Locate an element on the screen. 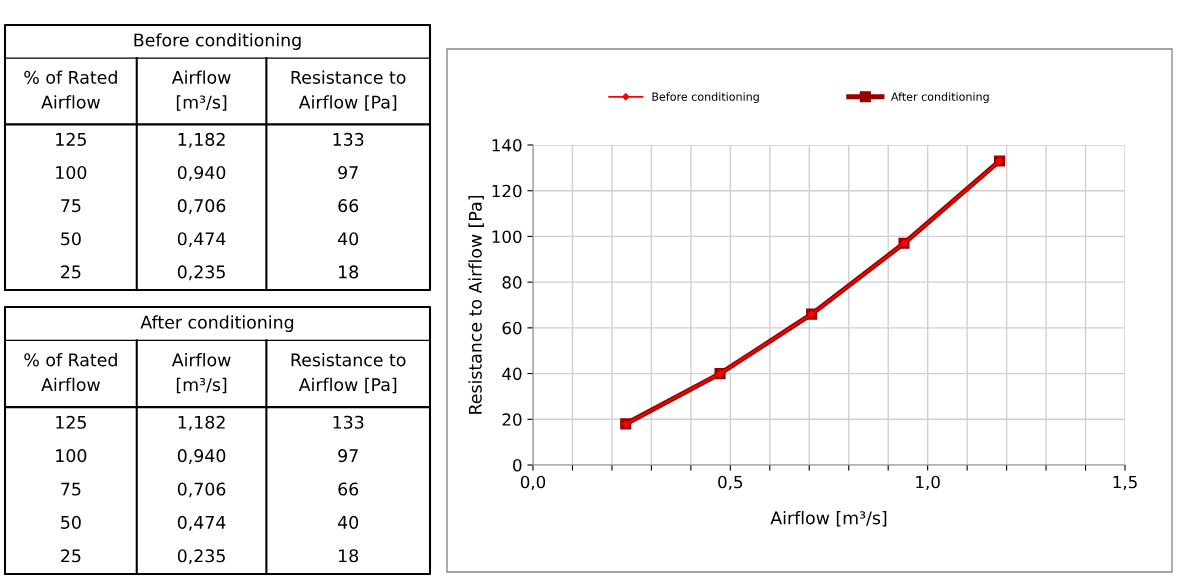  y-tick-label: 80 is located at coordinates (512, 282).